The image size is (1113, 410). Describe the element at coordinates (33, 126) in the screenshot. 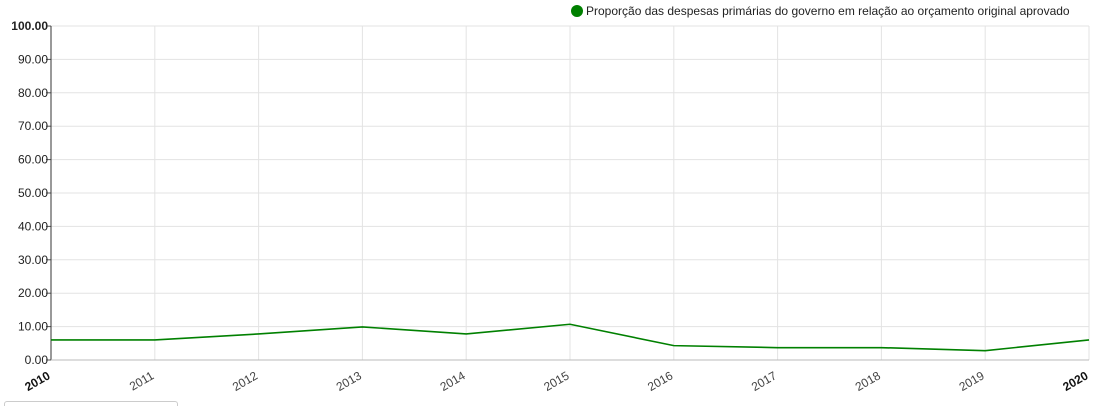

I see `y-tick-label: 70.00` at that location.